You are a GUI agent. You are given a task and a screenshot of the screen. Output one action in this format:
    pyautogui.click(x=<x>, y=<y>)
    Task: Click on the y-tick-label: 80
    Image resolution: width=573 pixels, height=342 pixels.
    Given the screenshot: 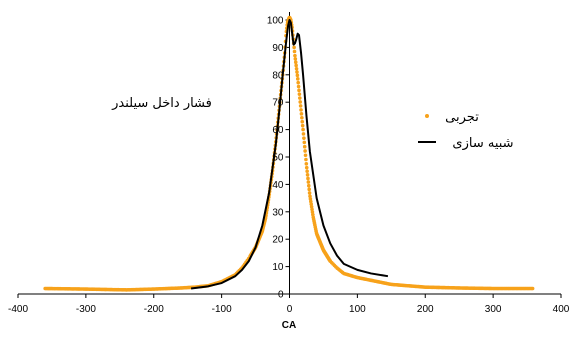 What is the action you would take?
    pyautogui.click(x=278, y=75)
    